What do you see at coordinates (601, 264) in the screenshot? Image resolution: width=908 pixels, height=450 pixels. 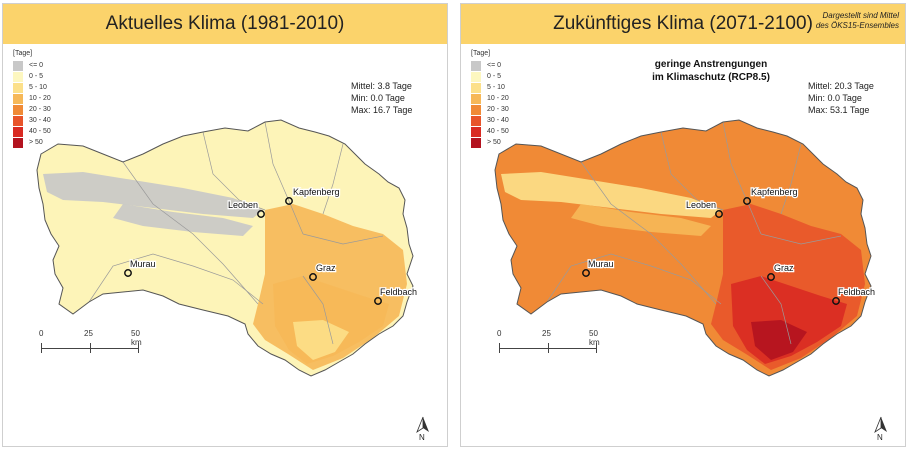 I see `city-label: Murau` at bounding box center [601, 264].